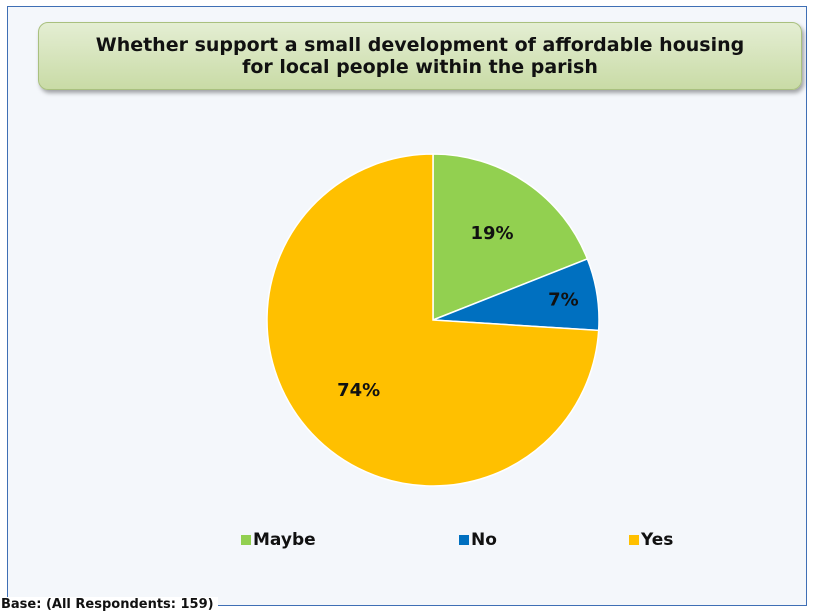  Describe the element at coordinates (491, 233) in the screenshot. I see `pie-label-maybe: 19%` at that location.